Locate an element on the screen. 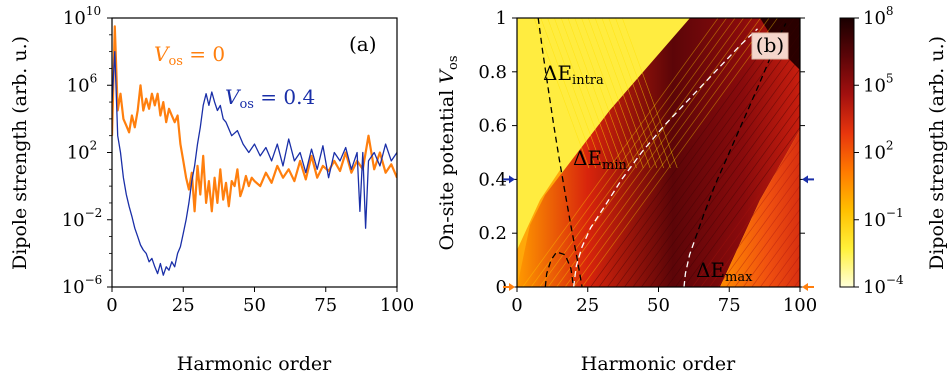  curve-label-intra: ΔEintra is located at coordinates (573, 74).